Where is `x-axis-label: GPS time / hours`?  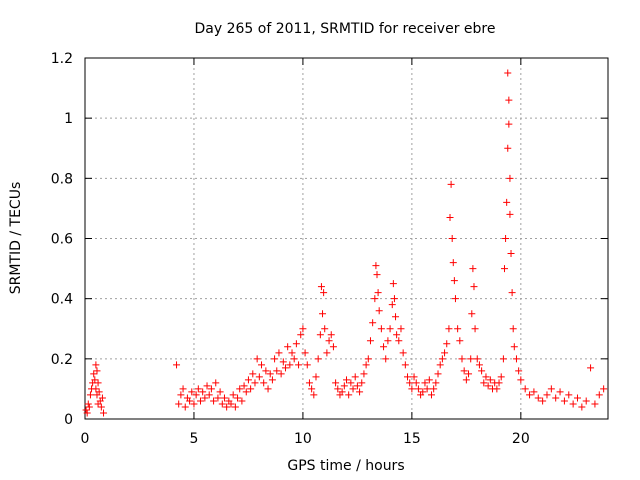
x-axis-label: GPS time / hours is located at coordinates (345, 466).